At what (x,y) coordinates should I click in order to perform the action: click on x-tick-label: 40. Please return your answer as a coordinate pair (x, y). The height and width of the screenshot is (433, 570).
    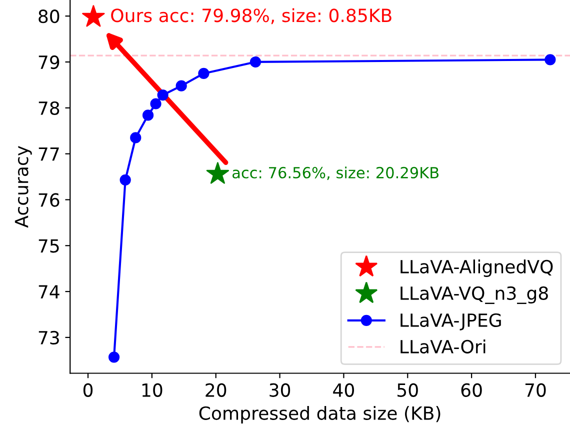
    Looking at the image, I should click on (343, 390).